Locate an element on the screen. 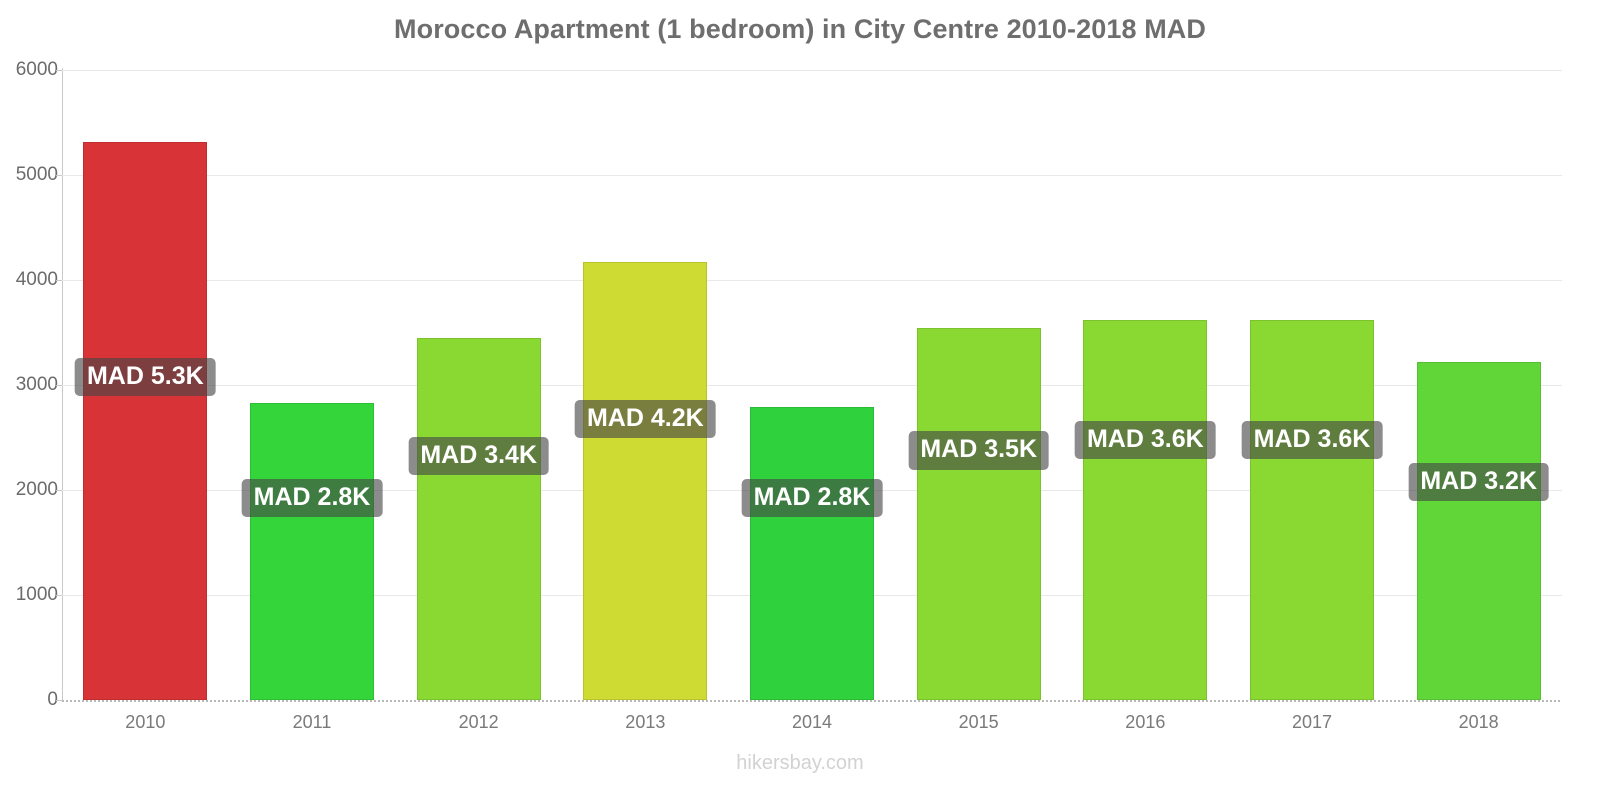  value-label-2010: MAD 5.3K is located at coordinates (145, 376).